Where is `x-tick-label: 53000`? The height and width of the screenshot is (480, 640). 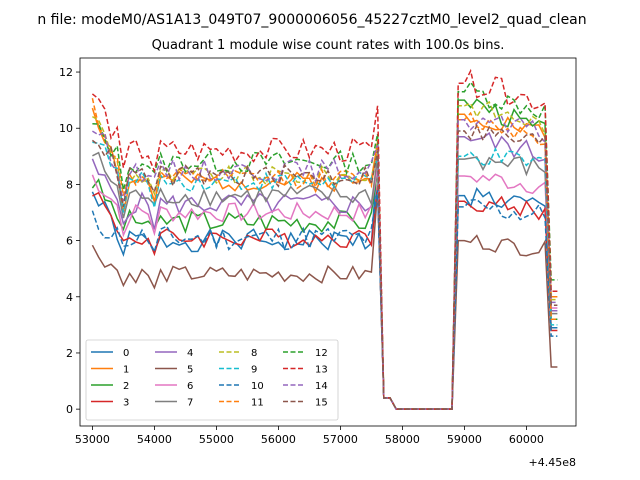 x-tick-label: 53000 is located at coordinates (92, 439).